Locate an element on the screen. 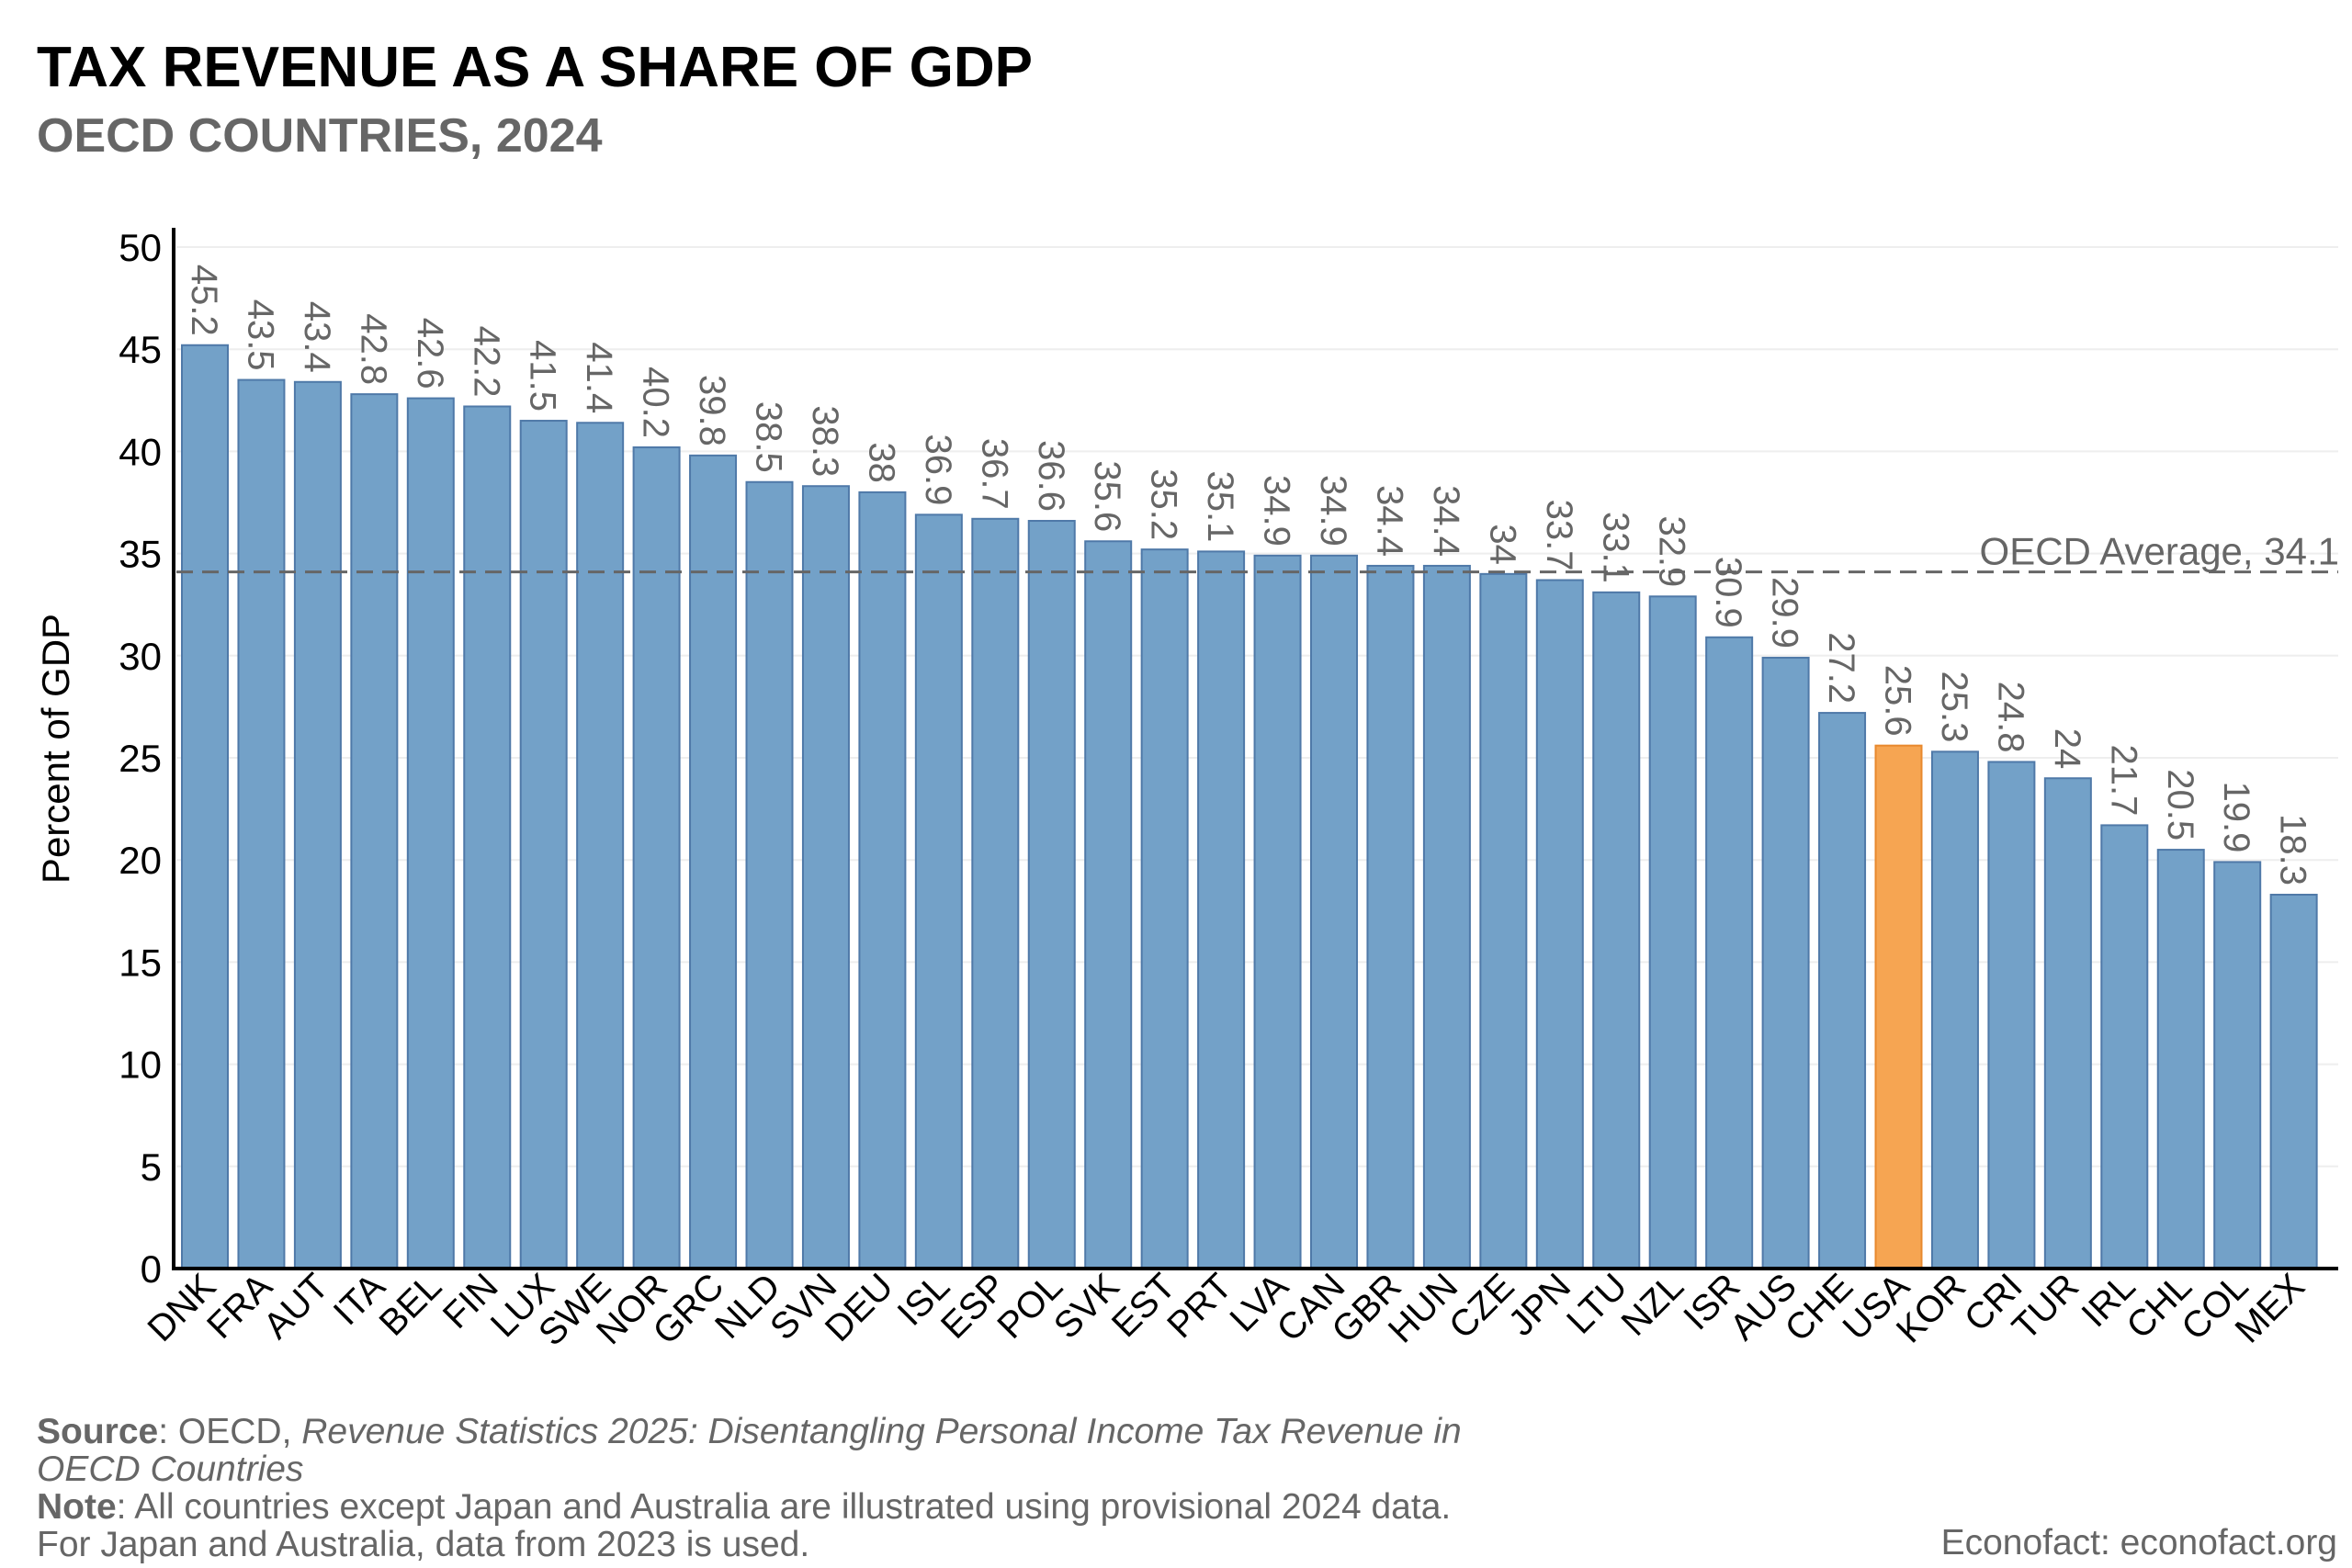  bar-chl is located at coordinates (2180, 1060).